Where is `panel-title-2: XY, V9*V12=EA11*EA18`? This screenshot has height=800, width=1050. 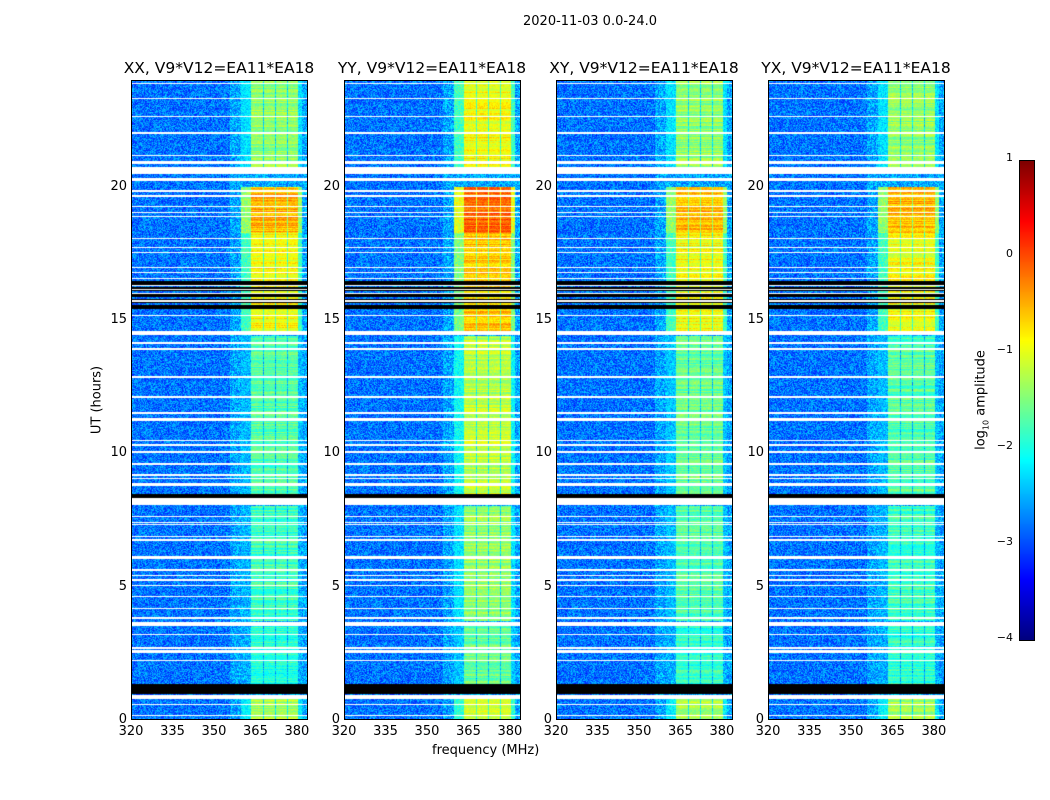
panel-title-2: XY, V9*V12=EA11*EA18 is located at coordinates (644, 68).